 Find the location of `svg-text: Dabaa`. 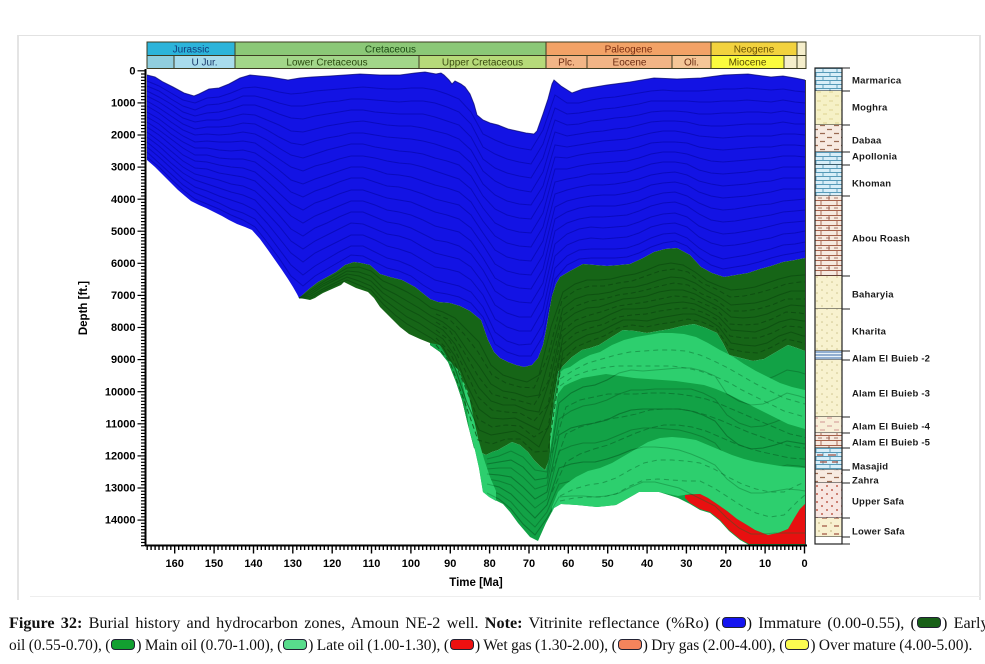

svg-text: Dabaa is located at coordinates (867, 141).